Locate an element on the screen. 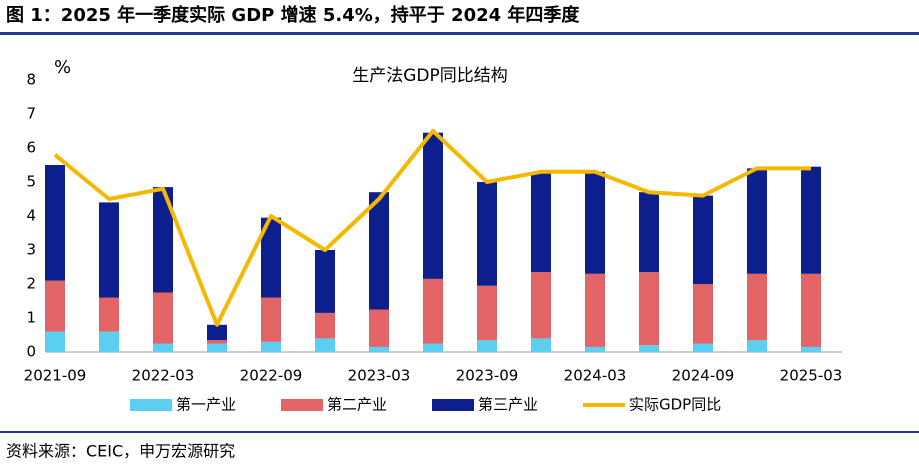 The width and height of the screenshot is (919, 473). heading-rule is located at coordinates (459, 33).